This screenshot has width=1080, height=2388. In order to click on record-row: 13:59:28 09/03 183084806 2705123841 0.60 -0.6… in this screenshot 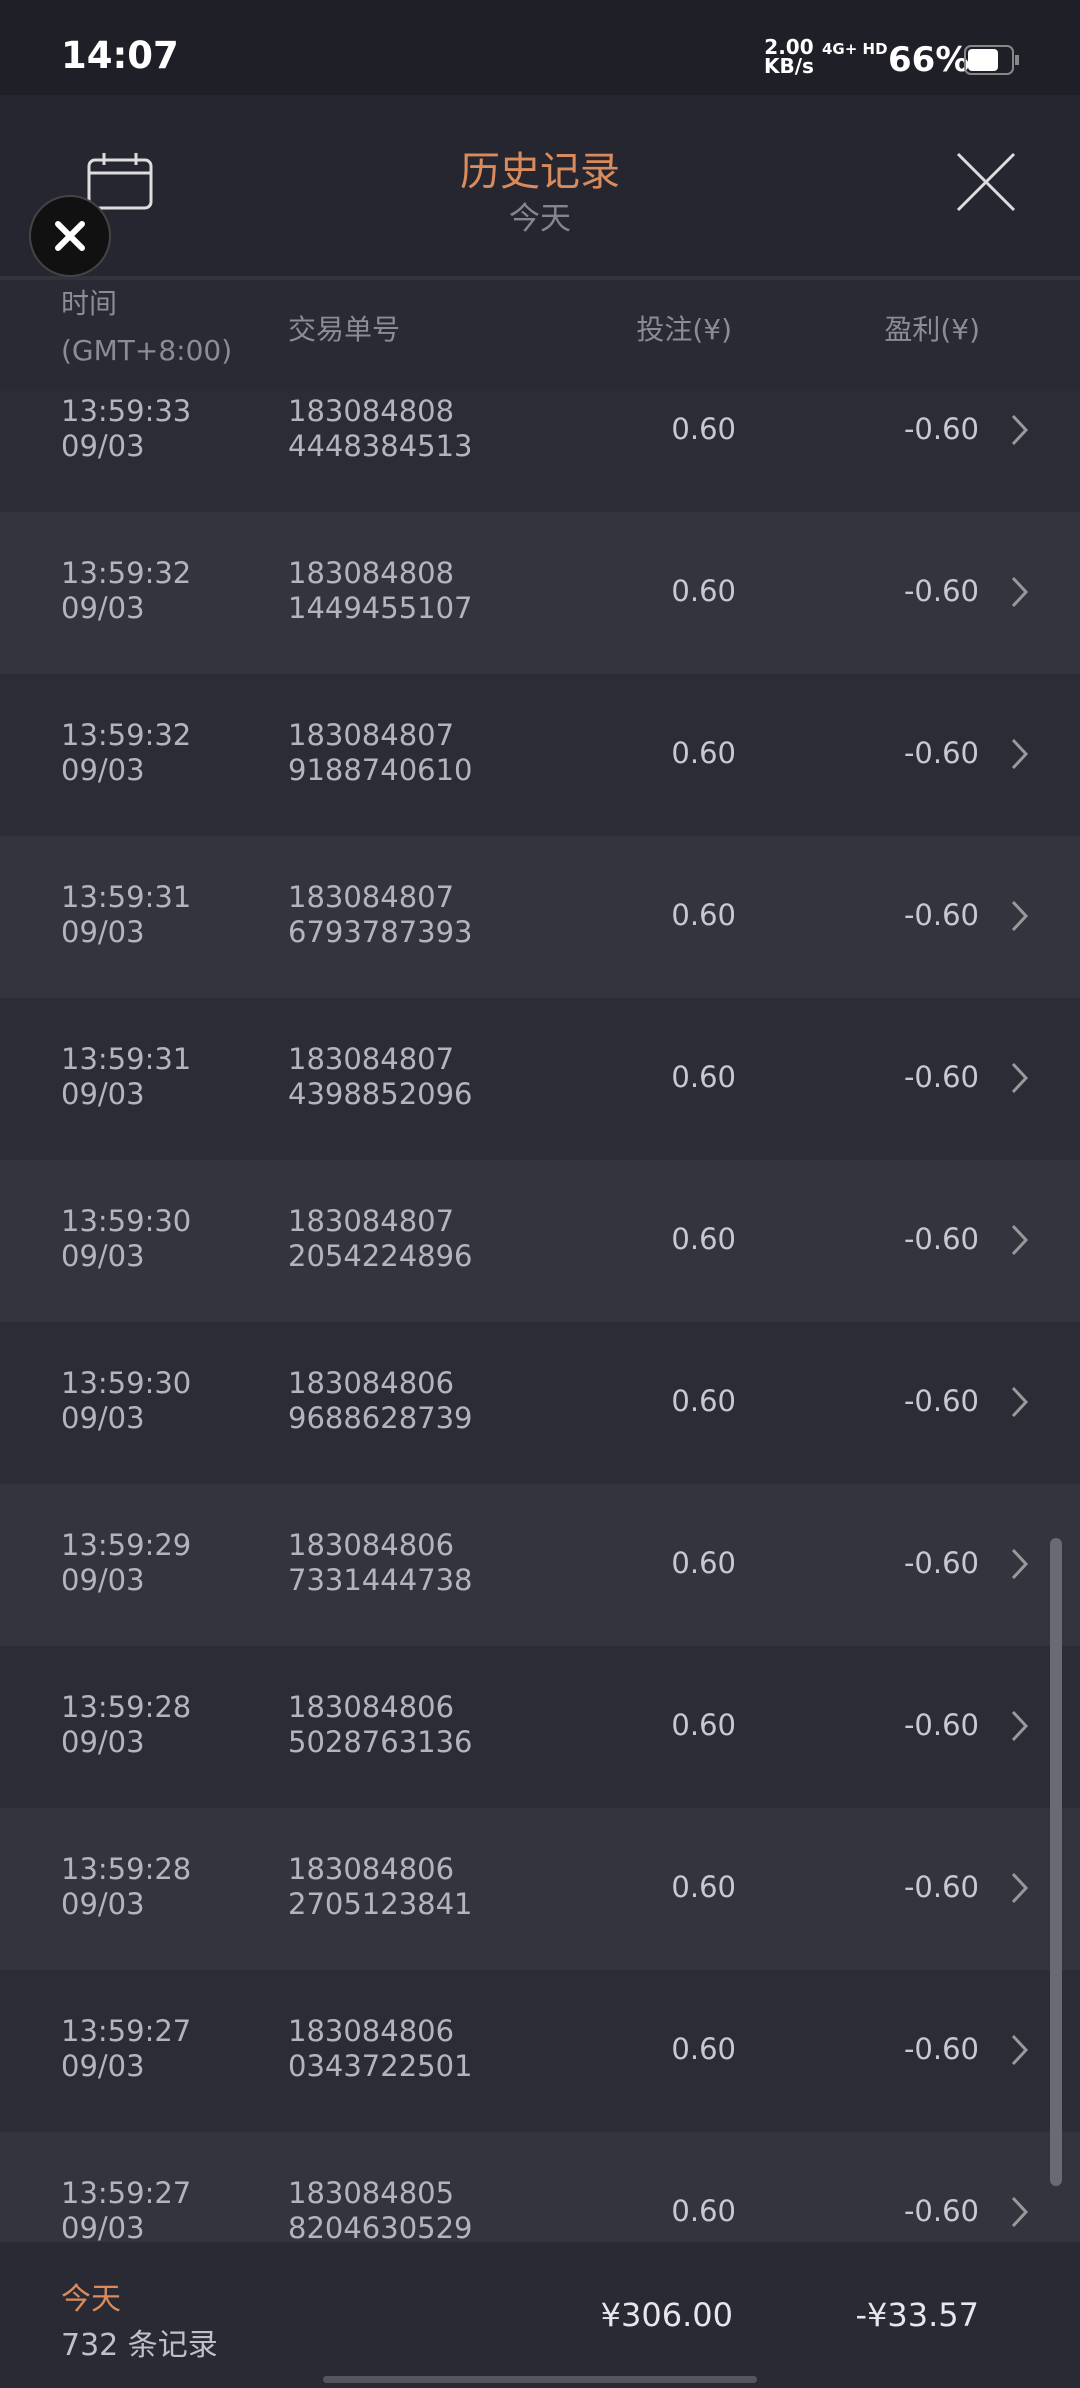, I will do `click(540, 1889)`.